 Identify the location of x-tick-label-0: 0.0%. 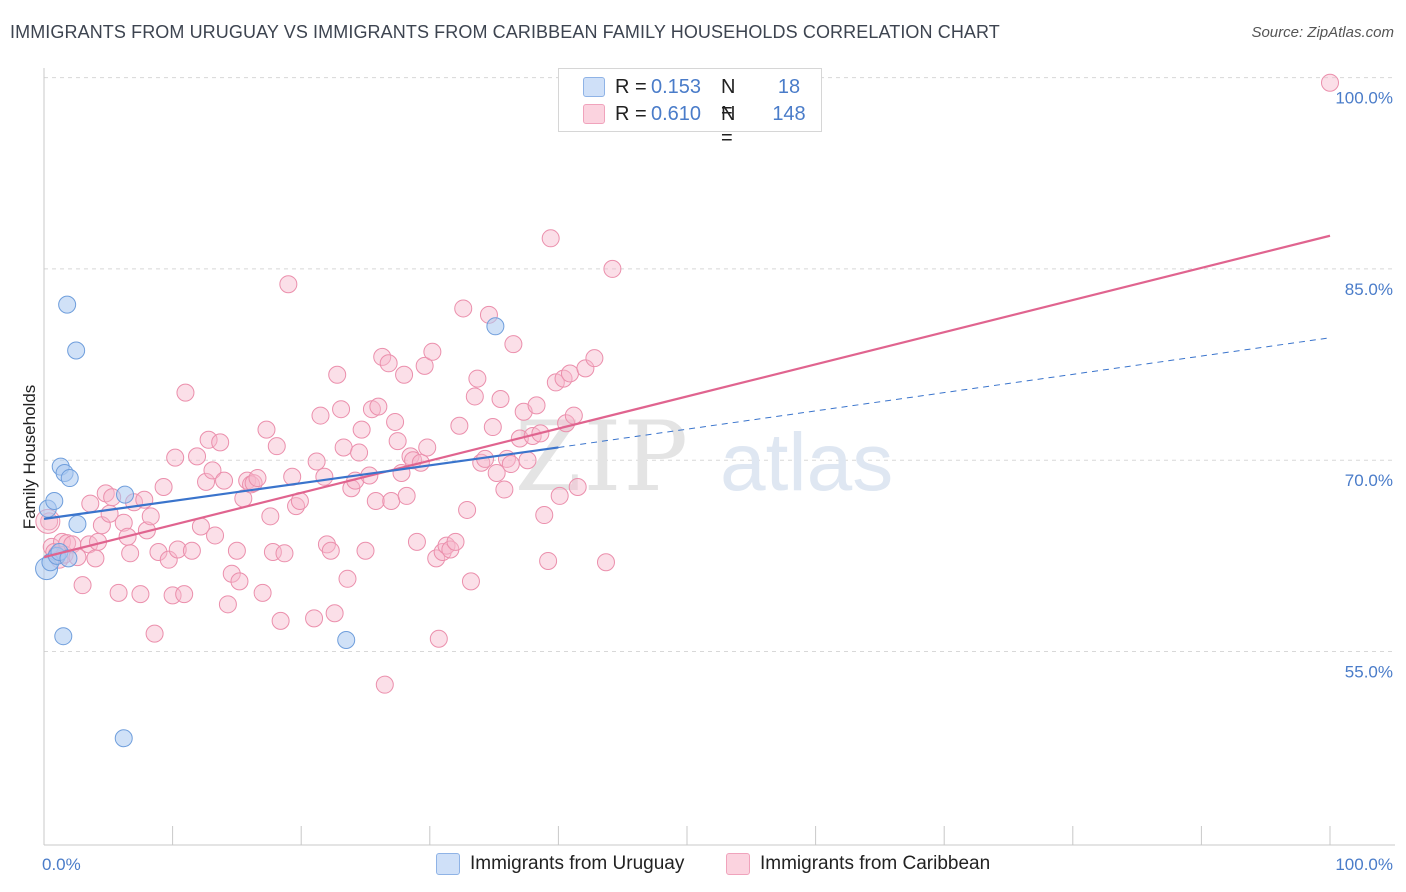
(61, 864).